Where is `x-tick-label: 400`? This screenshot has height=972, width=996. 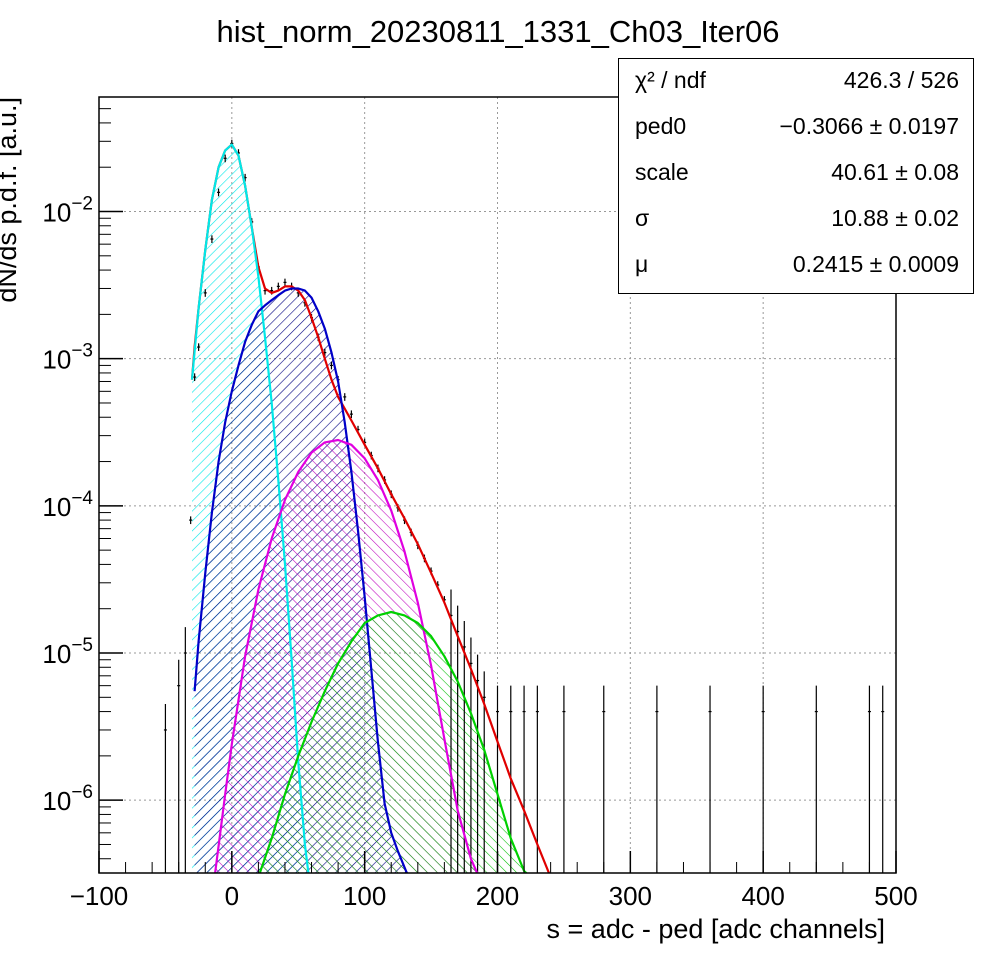 x-tick-label: 400 is located at coordinates (762, 896).